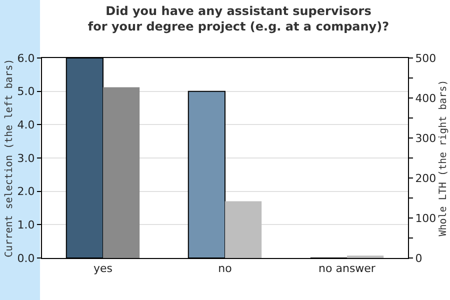  What do you see at coordinates (425, 178) in the screenshot?
I see `y2-tick-label: 200` at bounding box center [425, 178].